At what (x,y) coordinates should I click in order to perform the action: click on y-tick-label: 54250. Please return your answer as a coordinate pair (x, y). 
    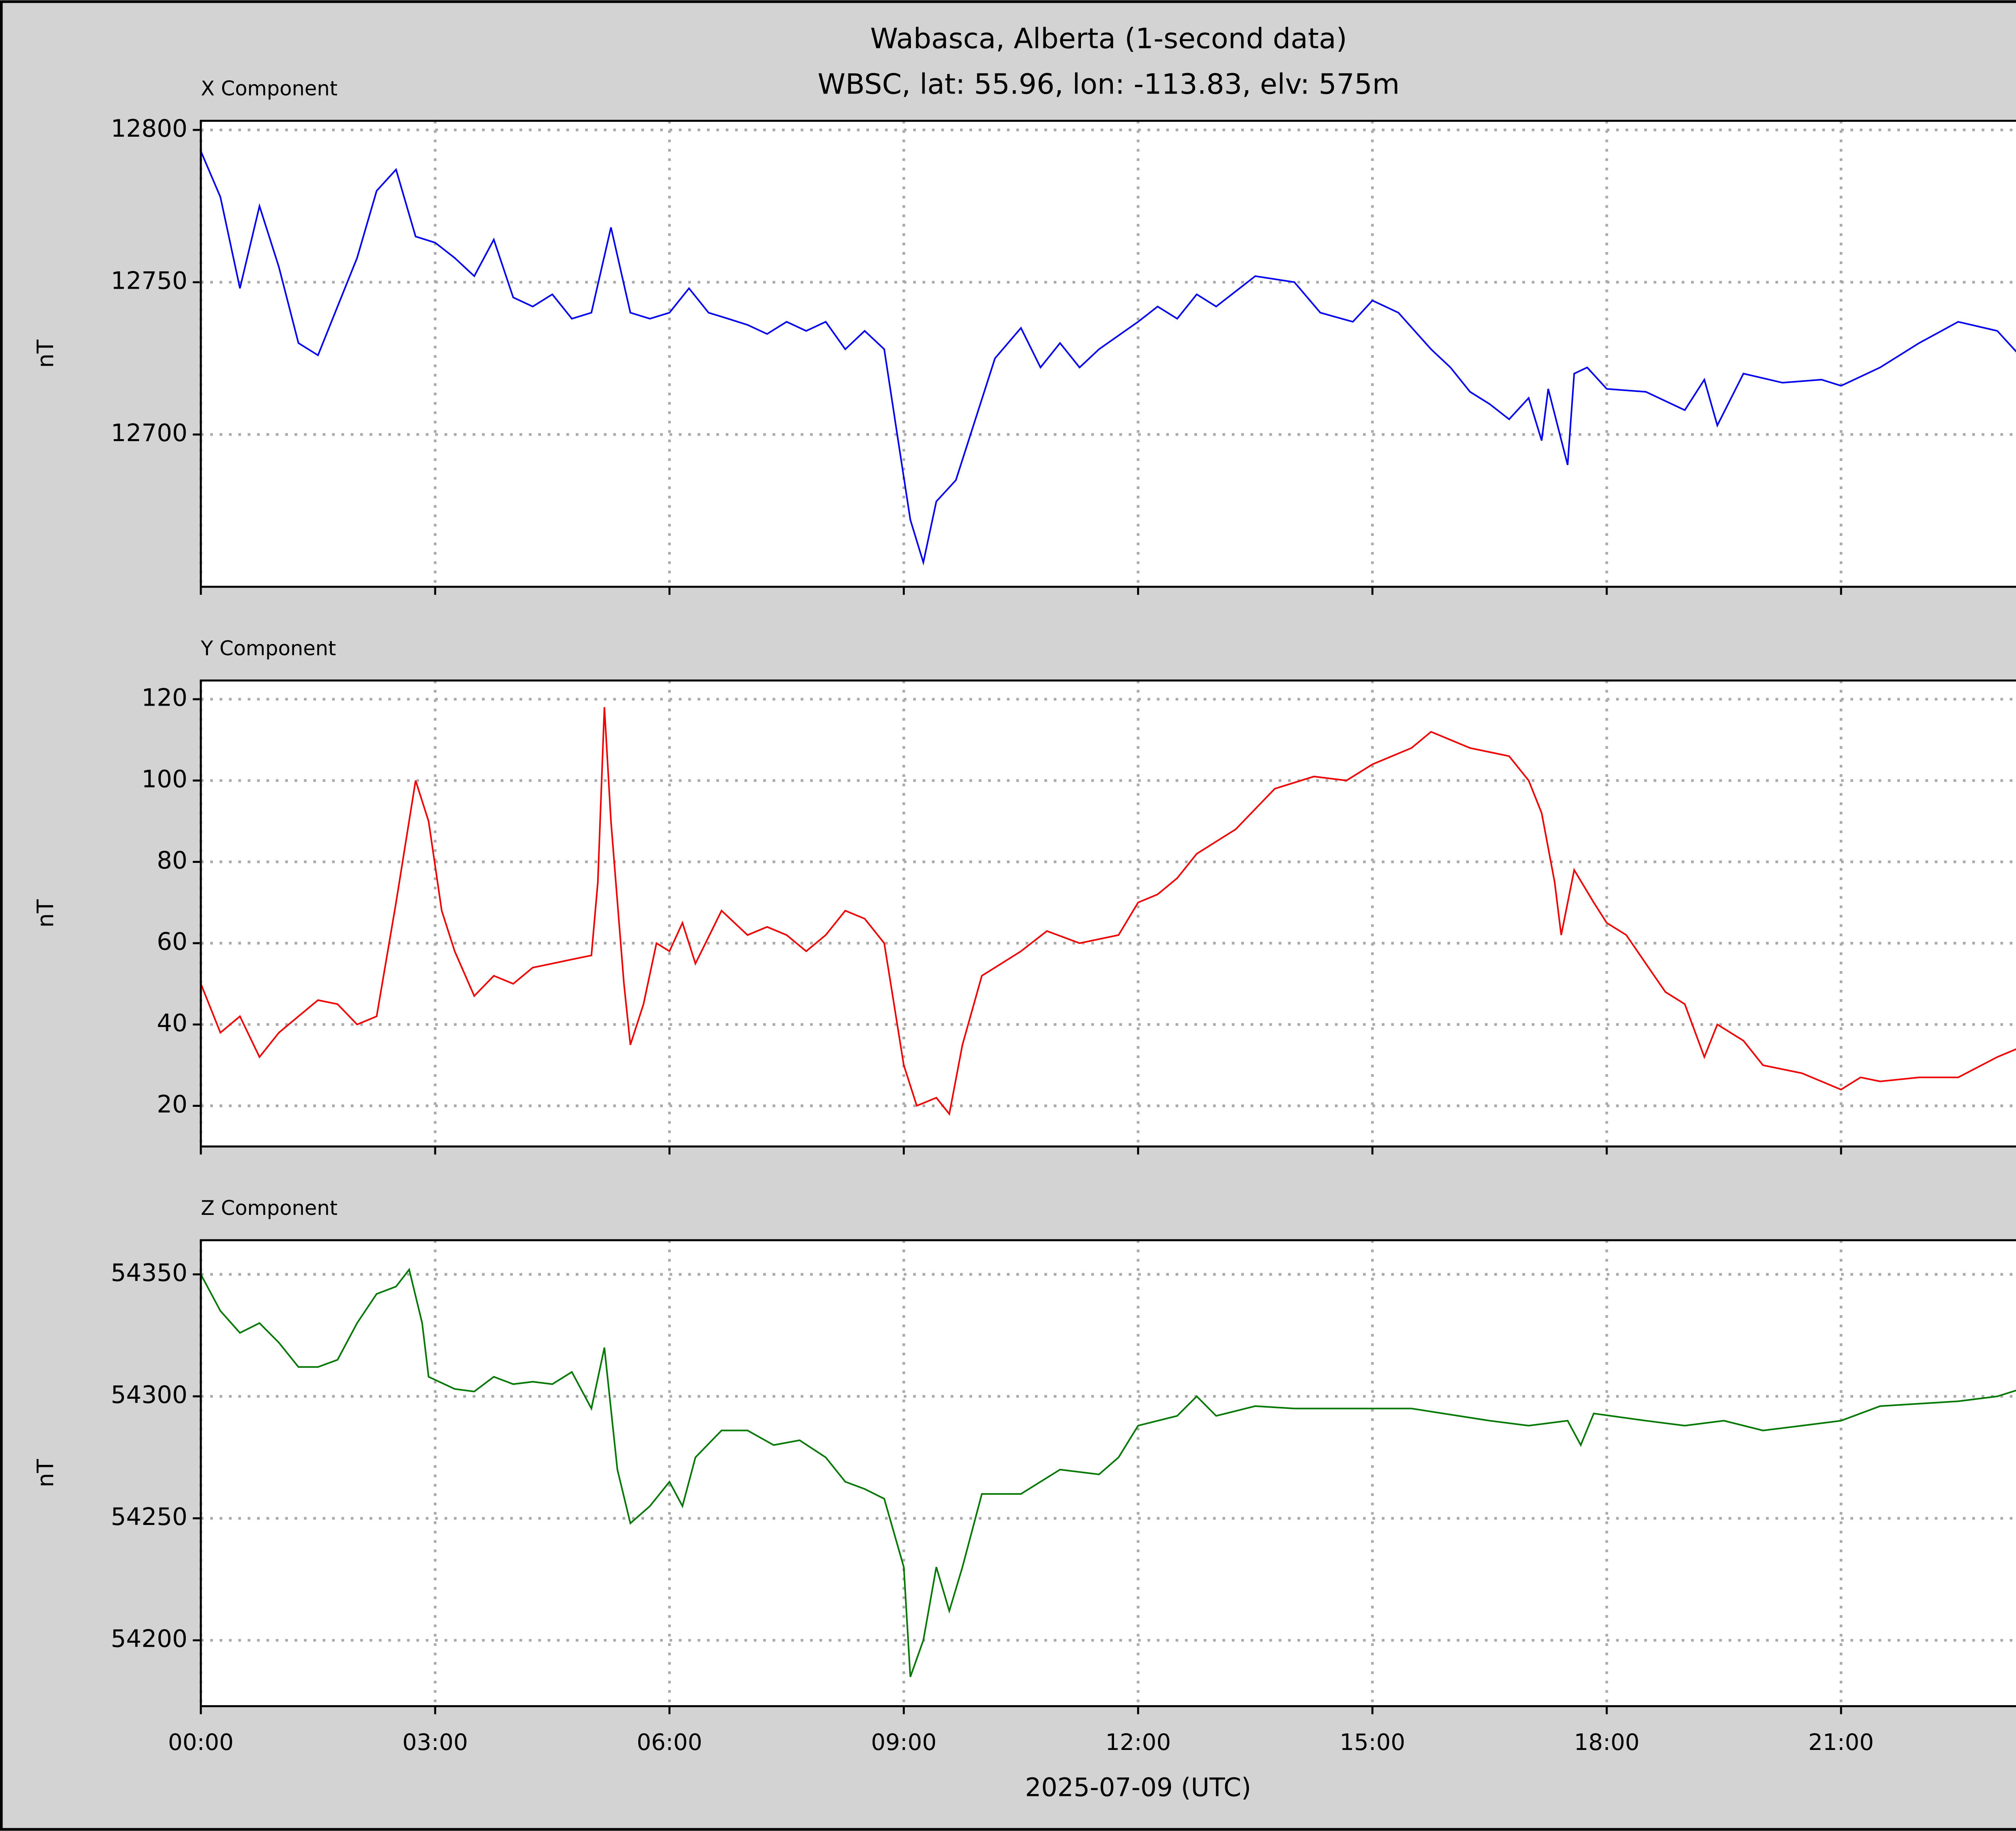
    Looking at the image, I should click on (149, 1517).